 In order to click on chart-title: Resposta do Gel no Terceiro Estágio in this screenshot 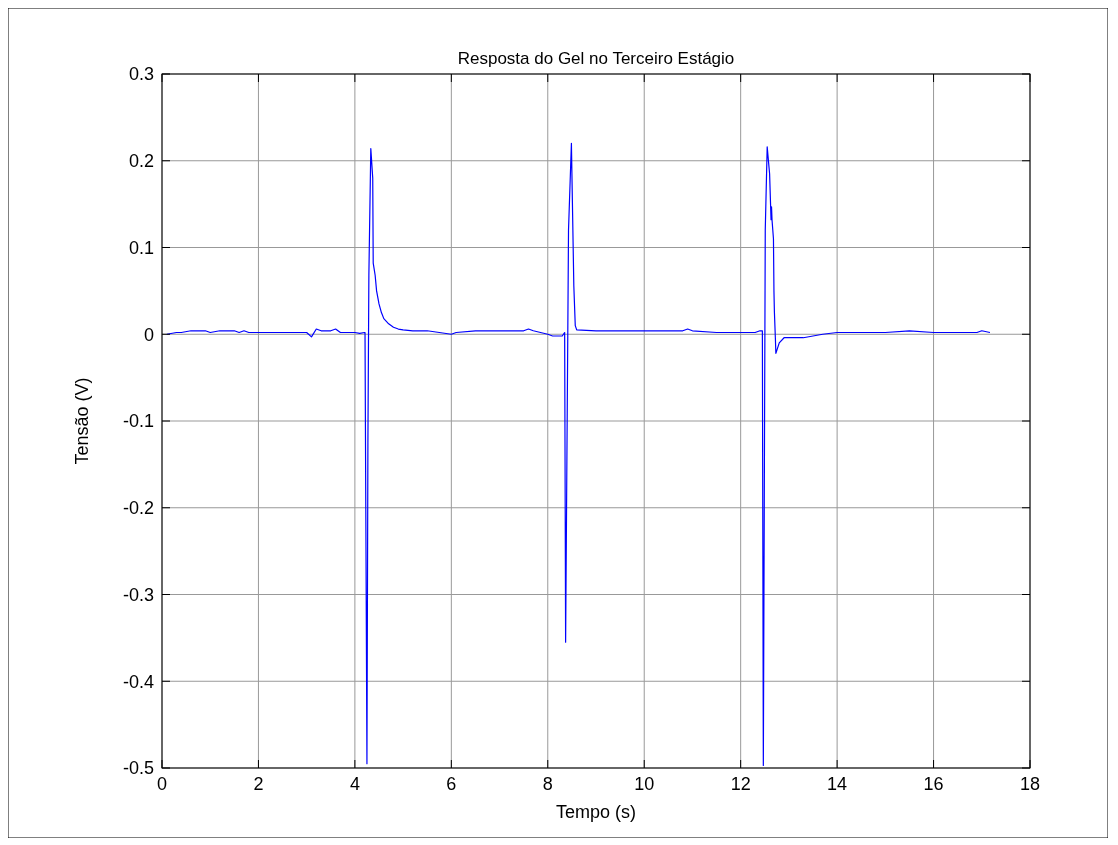, I will do `click(596, 58)`.